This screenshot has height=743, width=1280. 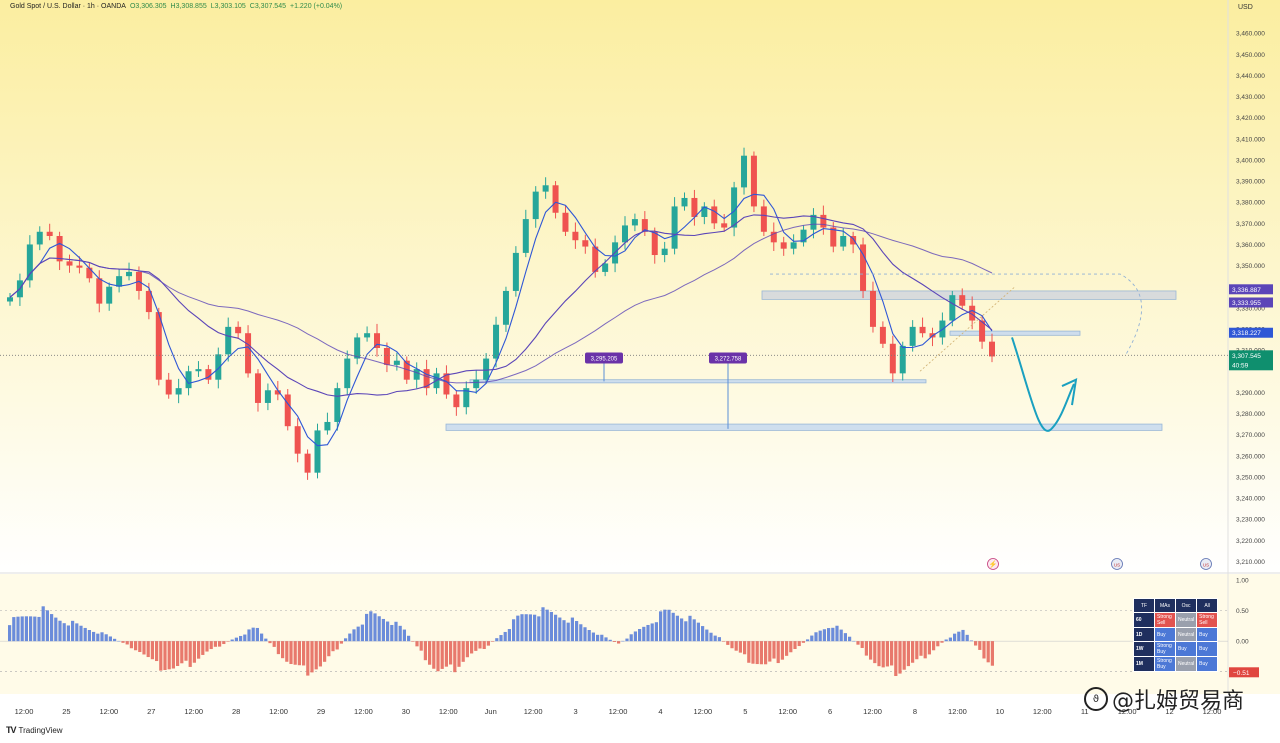 I want to click on symbol-title: Gold Spot / U.S. Dollar · 1h · OANDA, so click(x=68, y=6).